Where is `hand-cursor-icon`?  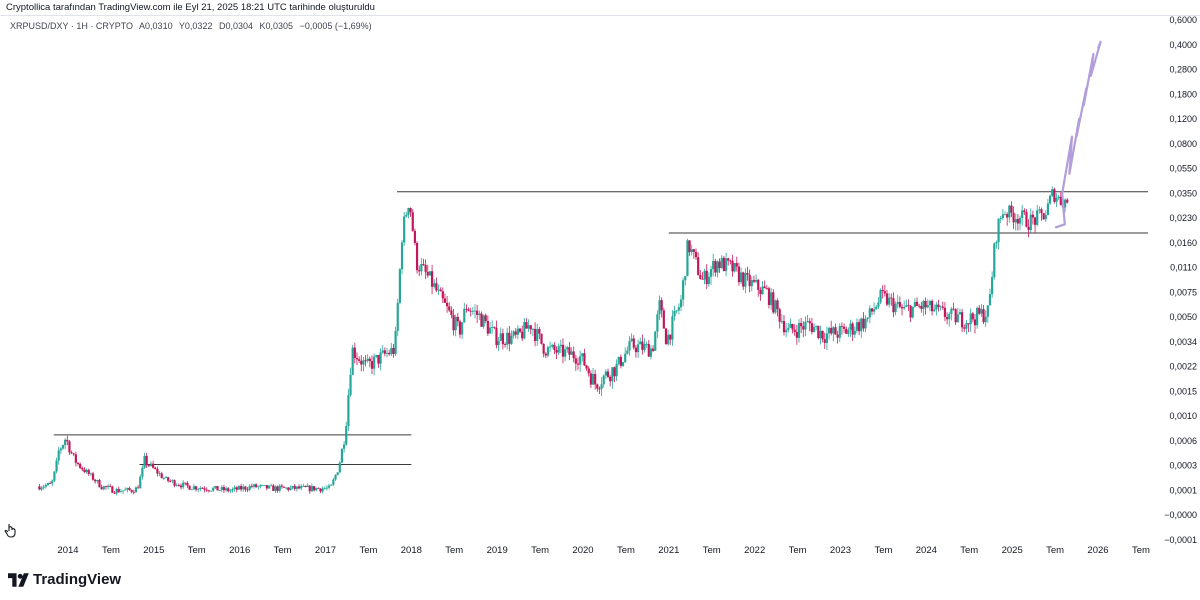 hand-cursor-icon is located at coordinates (11, 530).